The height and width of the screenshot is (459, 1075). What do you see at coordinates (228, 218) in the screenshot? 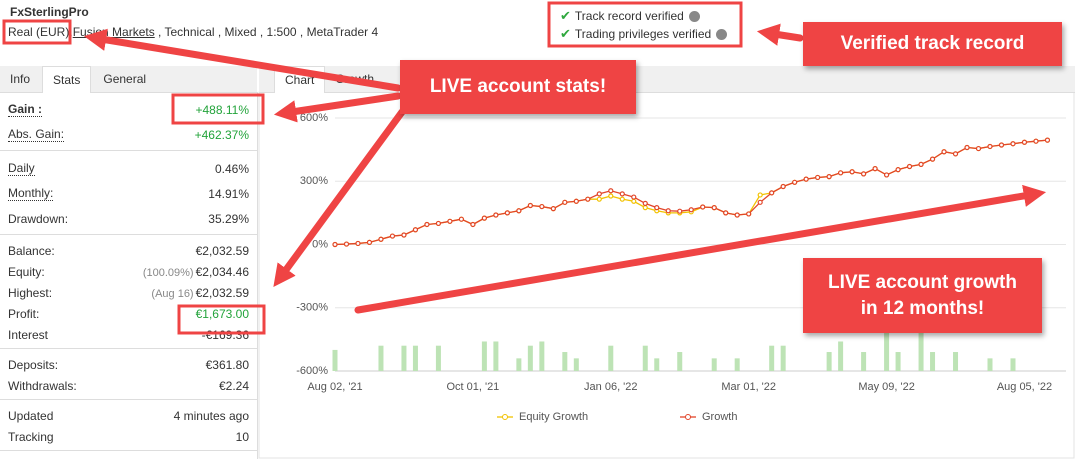
I see `stats-value: 35.29%` at bounding box center [228, 218].